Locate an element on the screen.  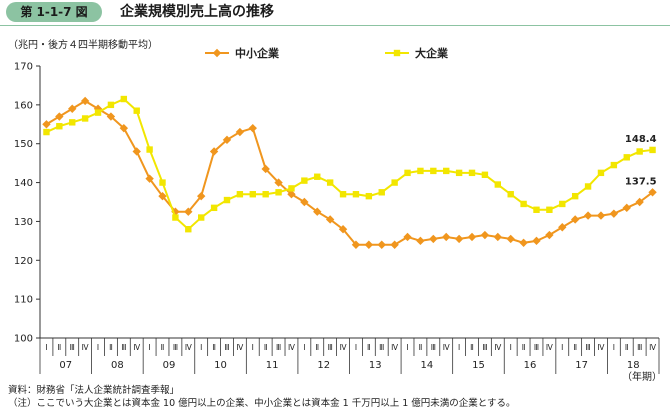
y-tick-label: 160 is located at coordinates (23, 105).